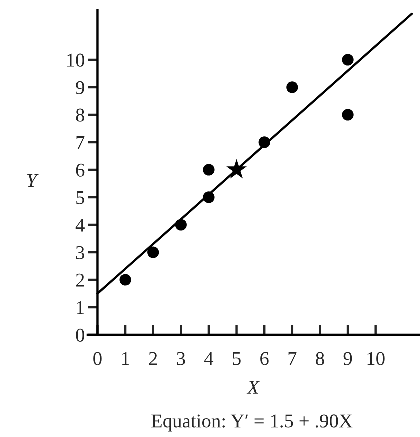 The image size is (420, 437). What do you see at coordinates (348, 359) in the screenshot?
I see `x-tick-label: 9` at bounding box center [348, 359].